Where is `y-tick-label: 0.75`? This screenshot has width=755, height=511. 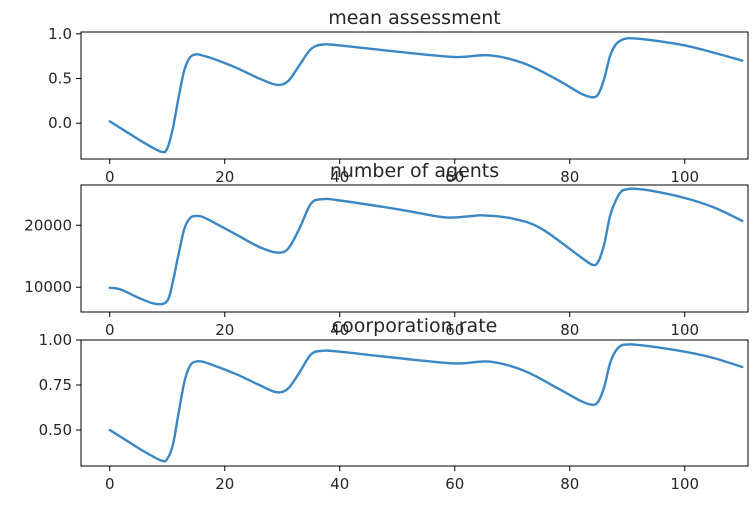
y-tick-label: 0.75 is located at coordinates (55, 385).